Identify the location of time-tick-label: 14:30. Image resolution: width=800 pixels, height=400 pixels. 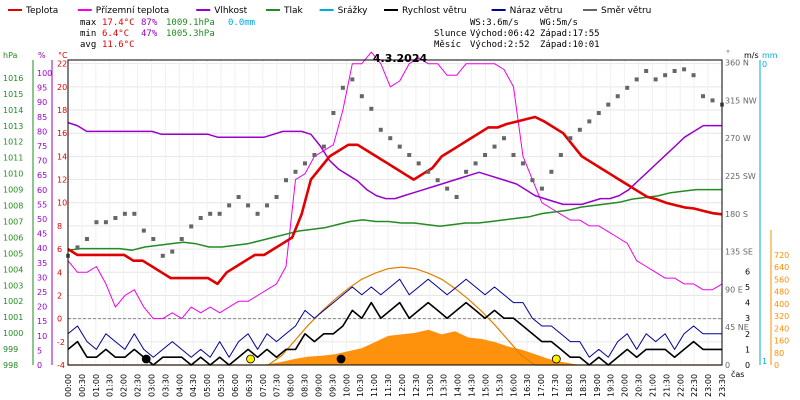
(472, 385).